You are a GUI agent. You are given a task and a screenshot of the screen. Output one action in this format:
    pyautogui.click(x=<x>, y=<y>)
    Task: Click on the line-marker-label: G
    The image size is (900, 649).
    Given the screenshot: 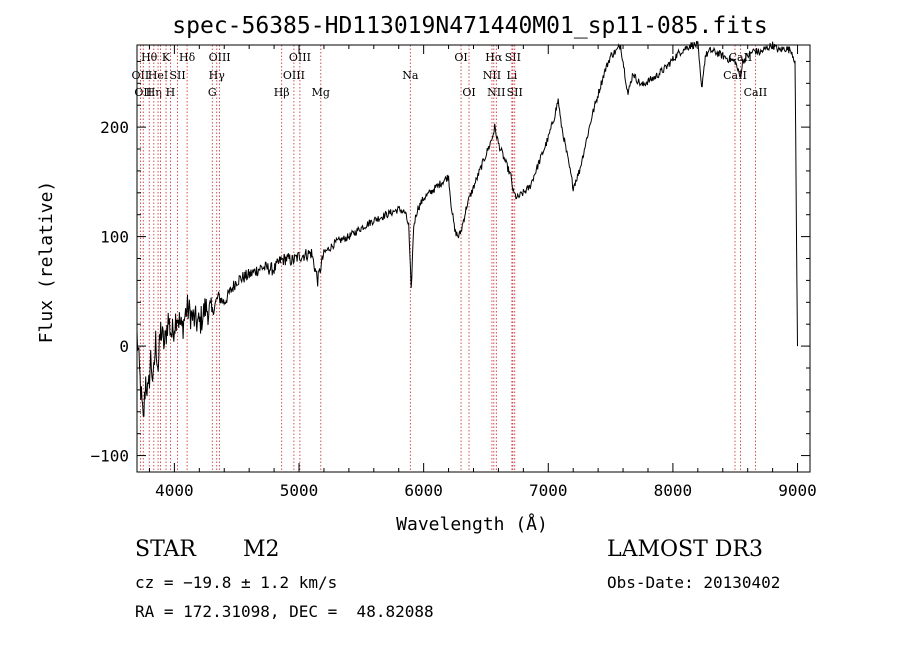 What is the action you would take?
    pyautogui.click(x=212, y=92)
    